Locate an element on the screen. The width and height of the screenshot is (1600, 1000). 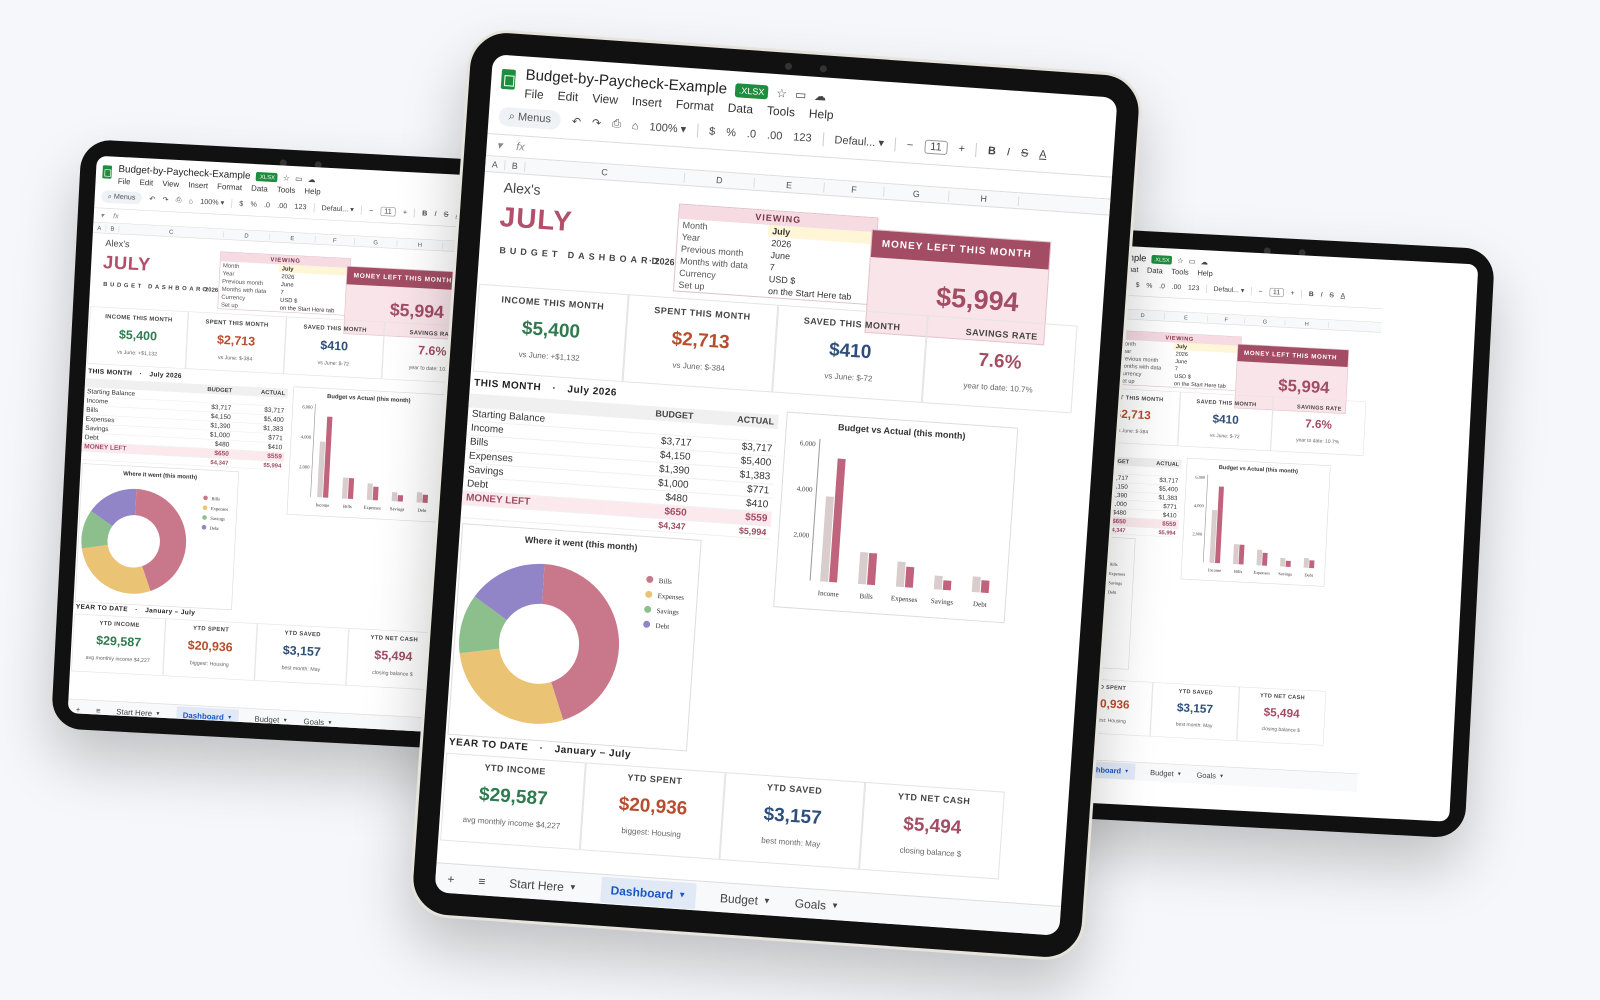
all-sheets-button: ≡ is located at coordinates (481, 881).